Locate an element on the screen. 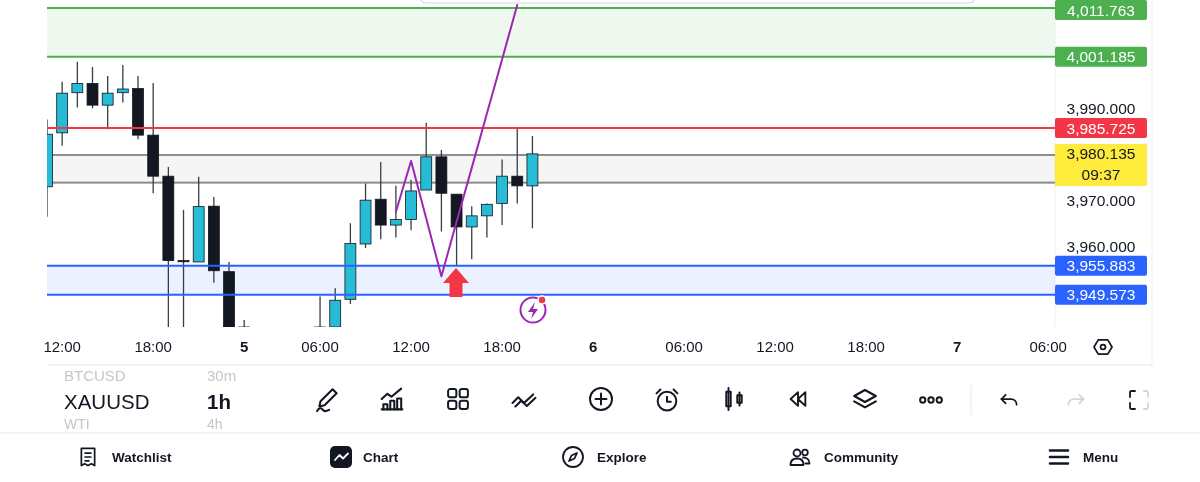 The image size is (1200, 482). x-tick-label: 7 is located at coordinates (957, 347).